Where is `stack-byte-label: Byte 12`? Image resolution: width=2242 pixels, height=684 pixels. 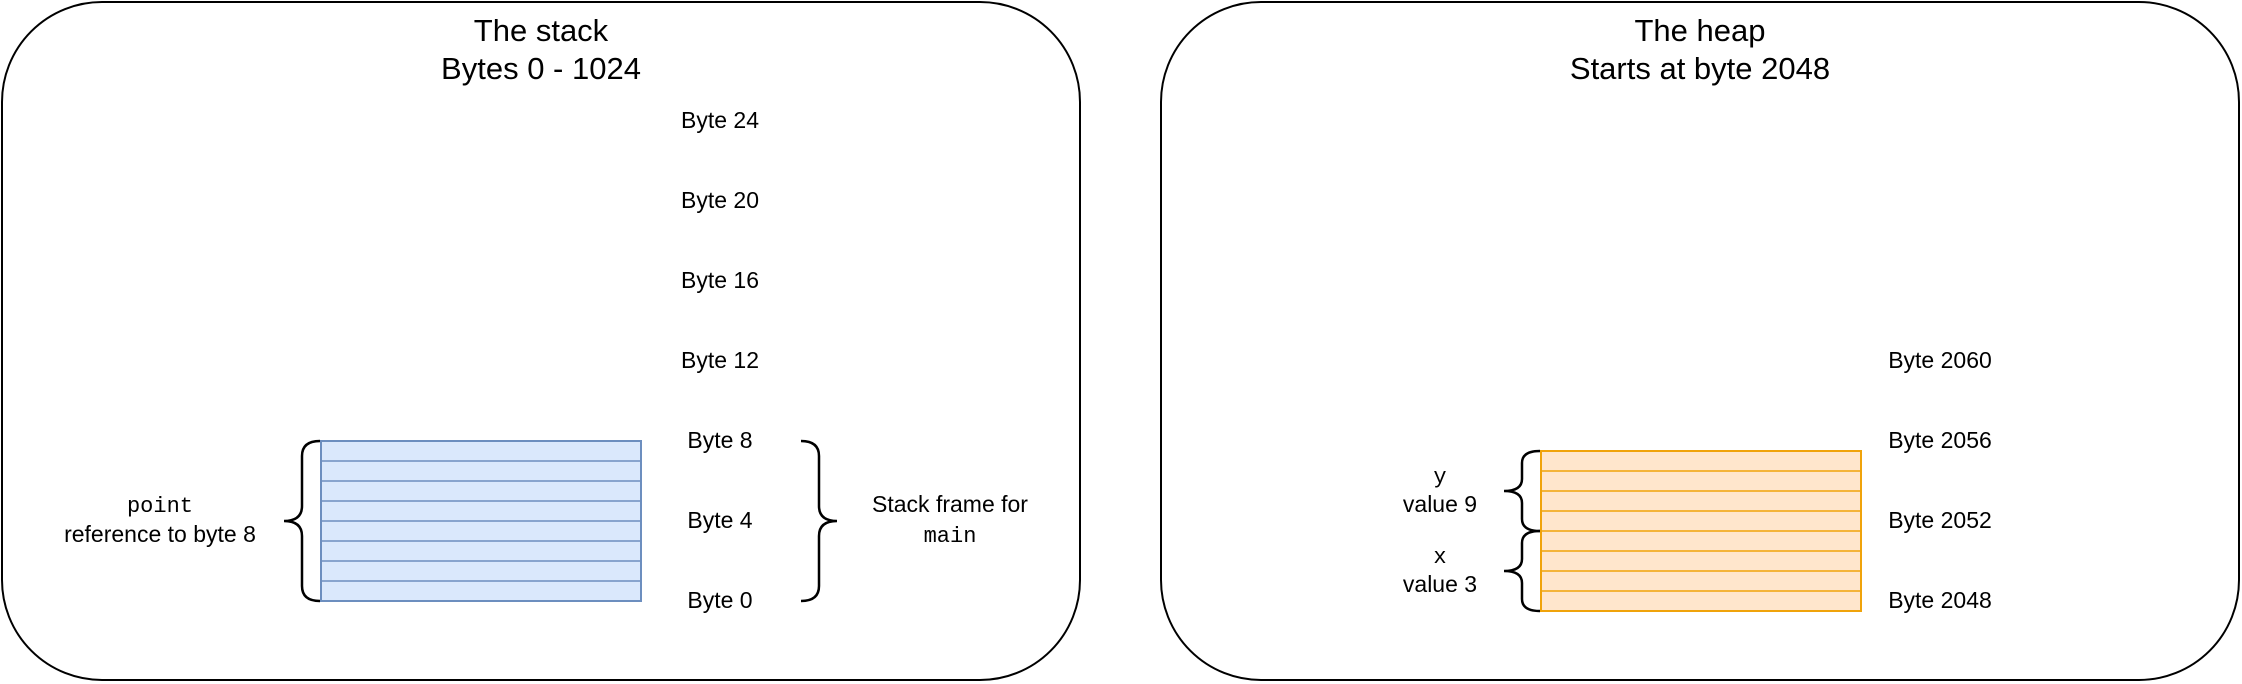
stack-byte-label: Byte 12 is located at coordinates (720, 360).